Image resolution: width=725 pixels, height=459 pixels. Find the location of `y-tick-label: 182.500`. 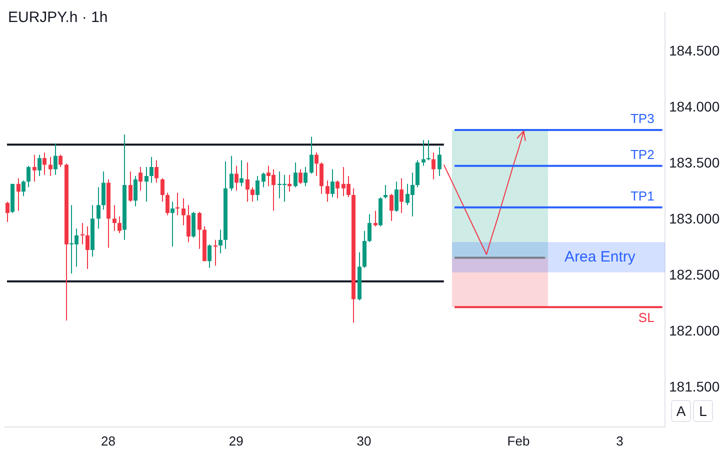

y-tick-label: 182.500 is located at coordinates (694, 274).